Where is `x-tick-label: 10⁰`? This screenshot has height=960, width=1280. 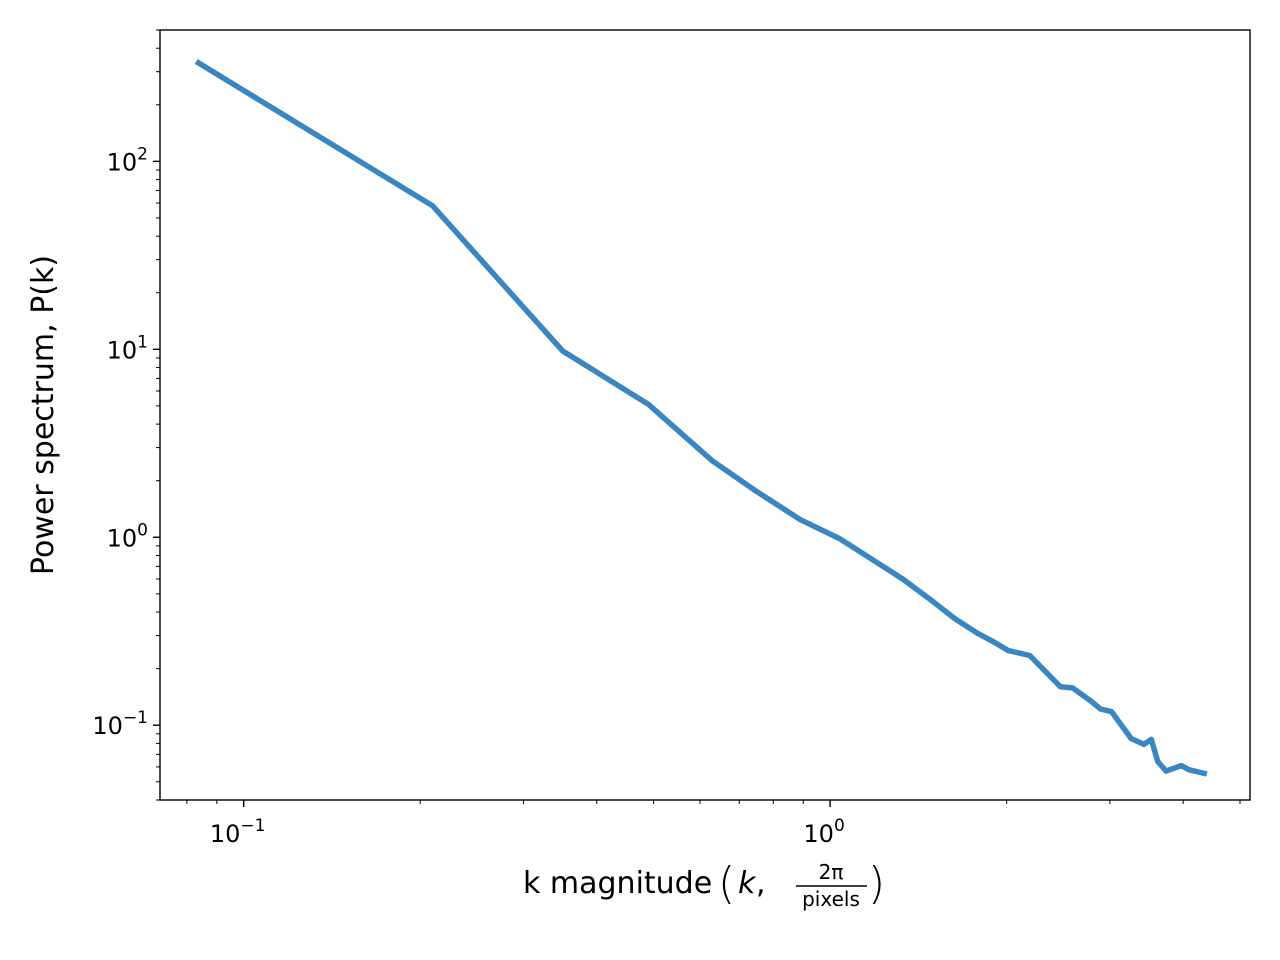 x-tick-label: 10⁰ is located at coordinates (823, 832).